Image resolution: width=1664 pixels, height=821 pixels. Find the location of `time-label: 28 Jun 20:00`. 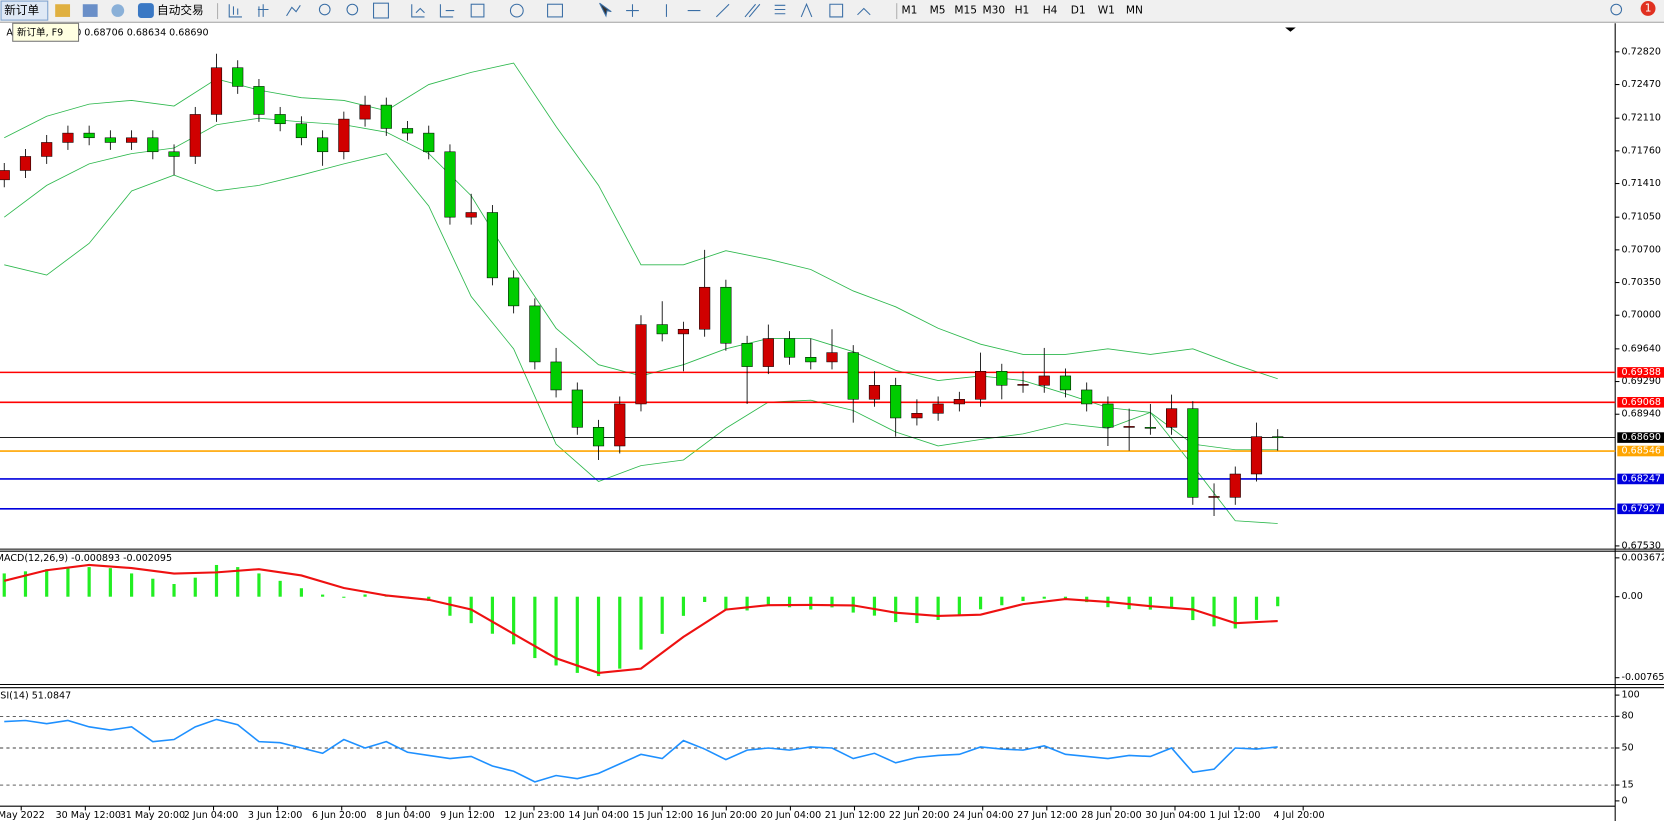

time-label: 28 Jun 20:00 is located at coordinates (1111, 815).